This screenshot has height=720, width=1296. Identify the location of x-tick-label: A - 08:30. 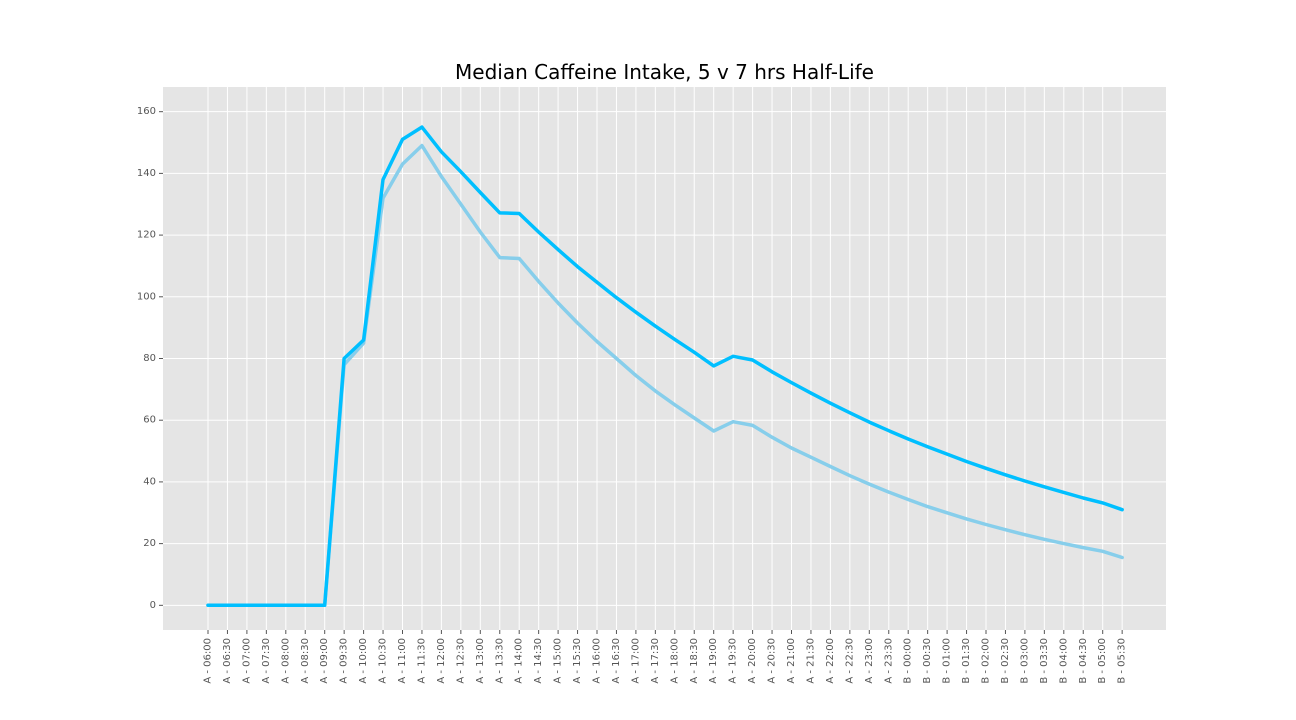
(305, 661).